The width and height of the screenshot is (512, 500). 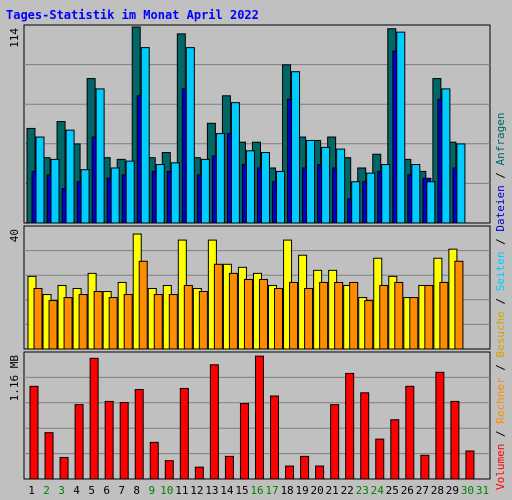 I want to click on day-label-5: 5, so click(x=91, y=490).